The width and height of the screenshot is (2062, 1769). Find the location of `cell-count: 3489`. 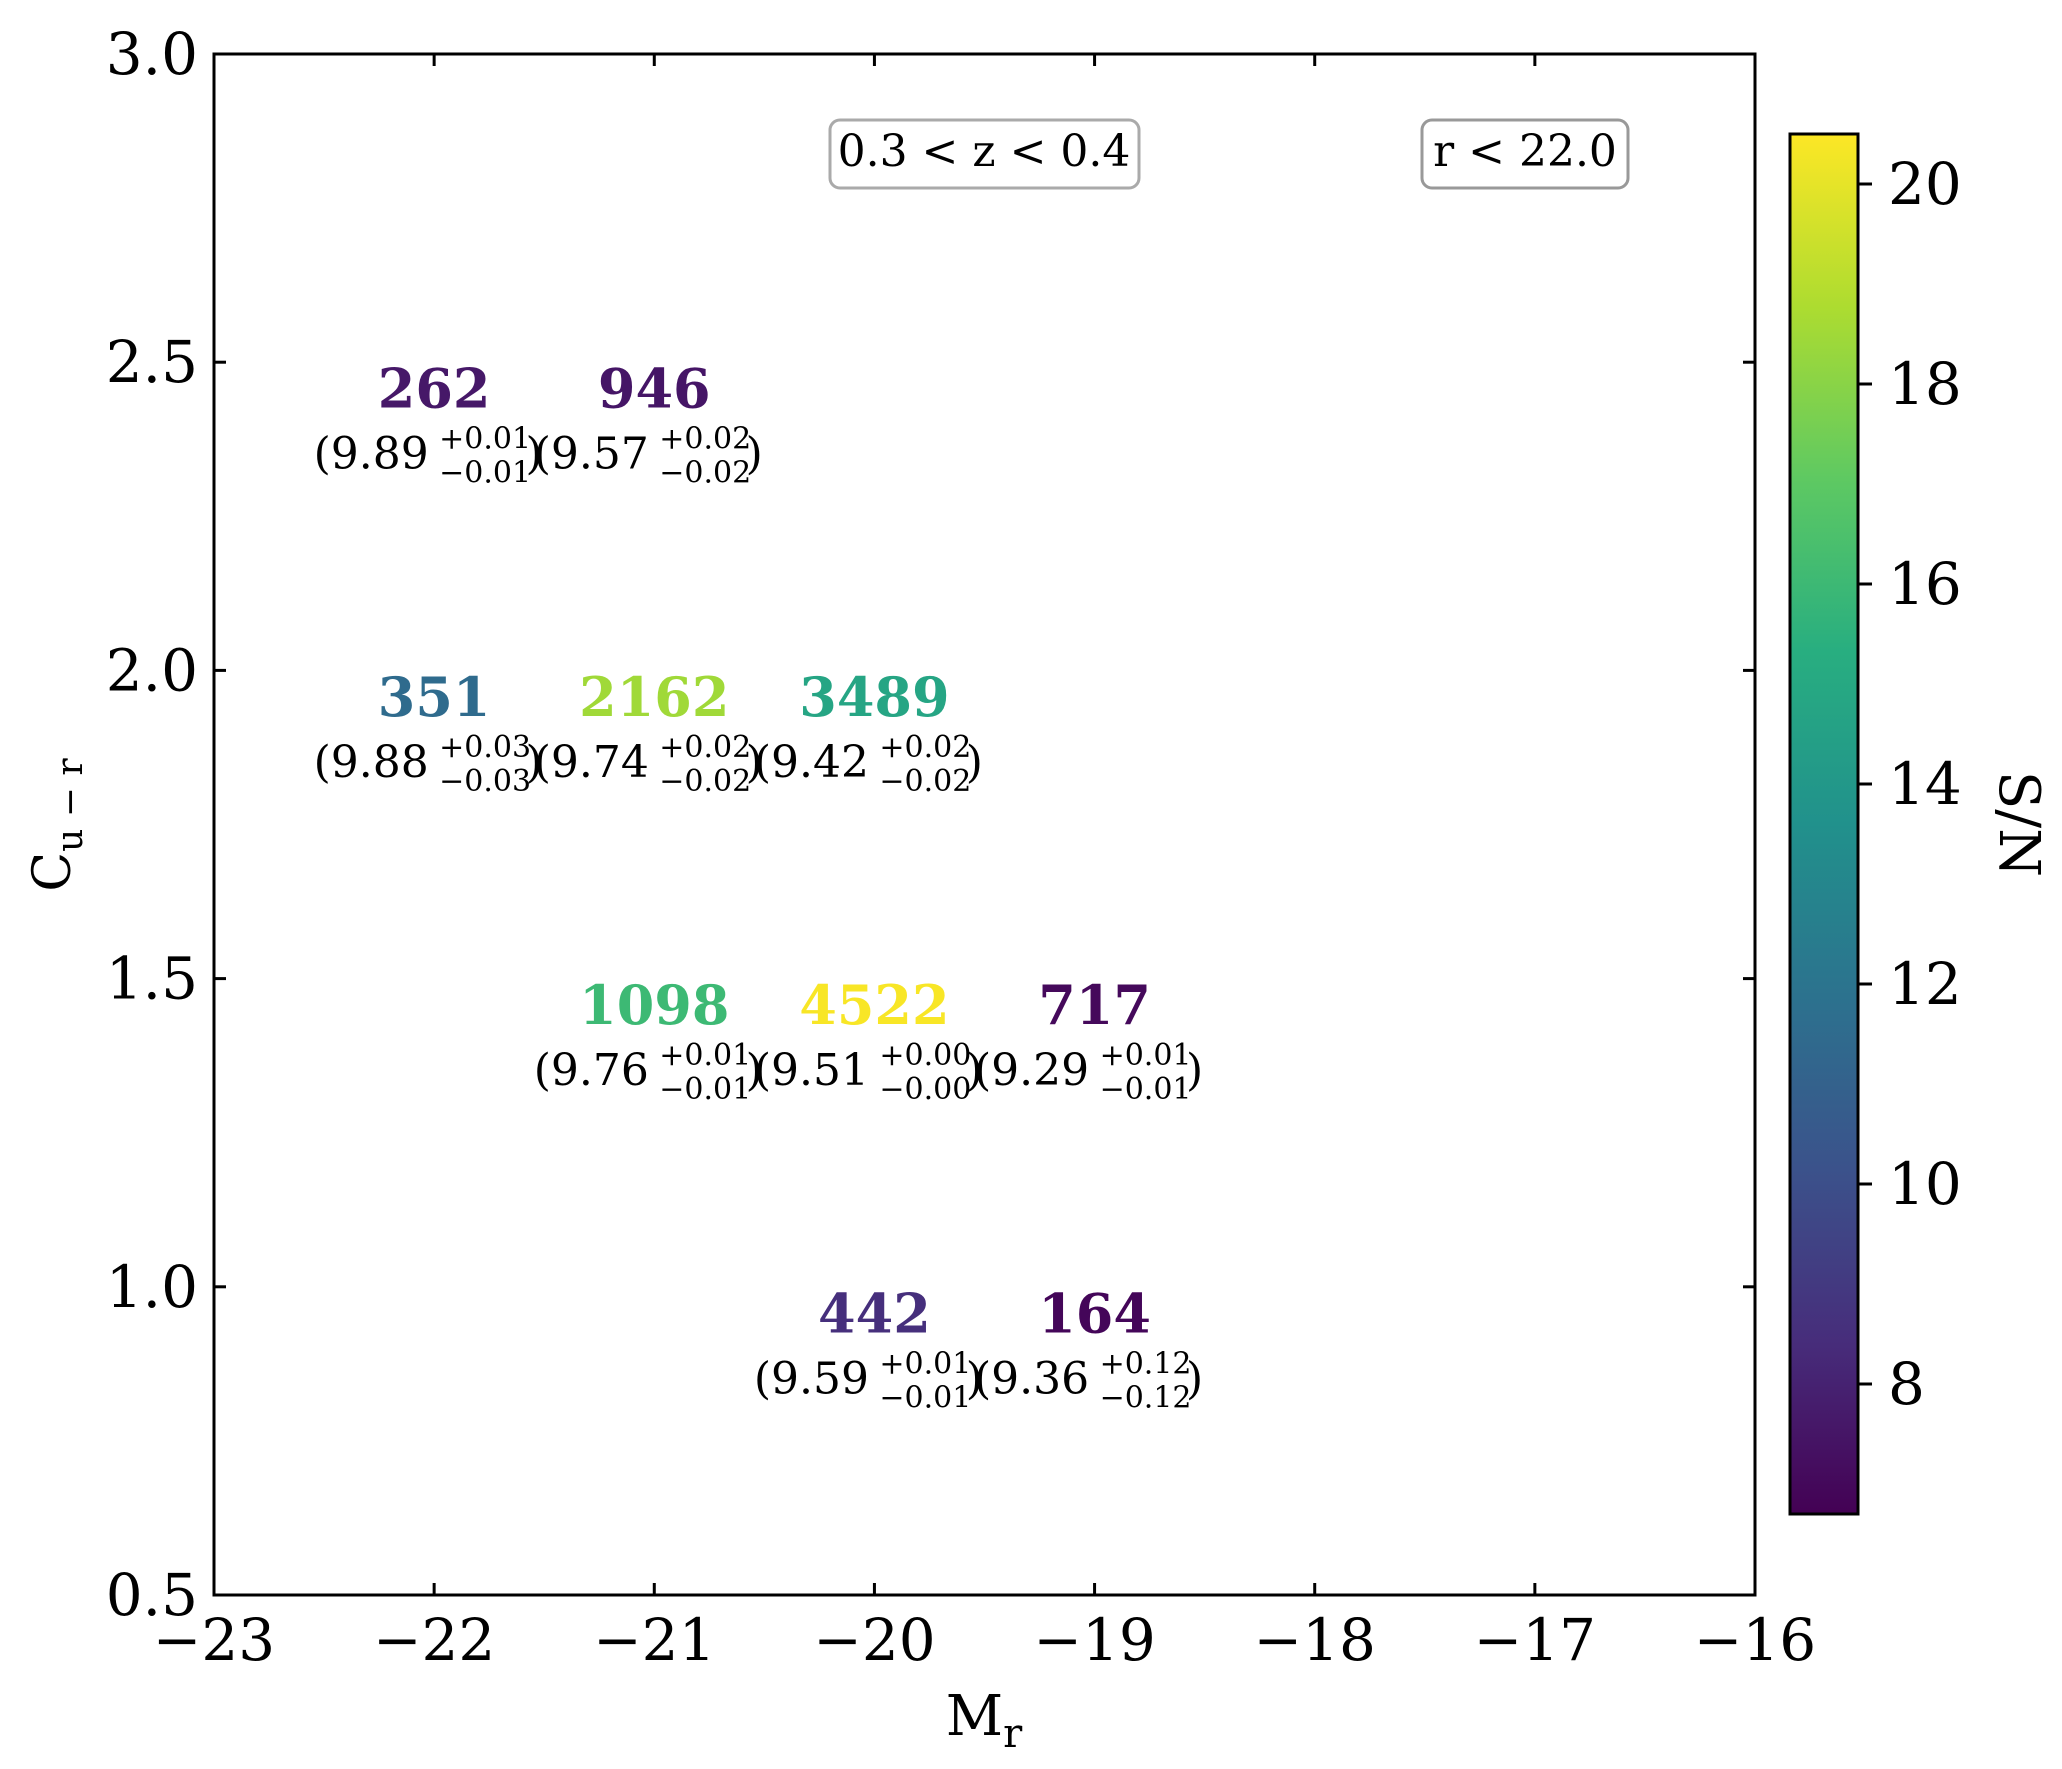

cell-count: 3489 is located at coordinates (874, 697).